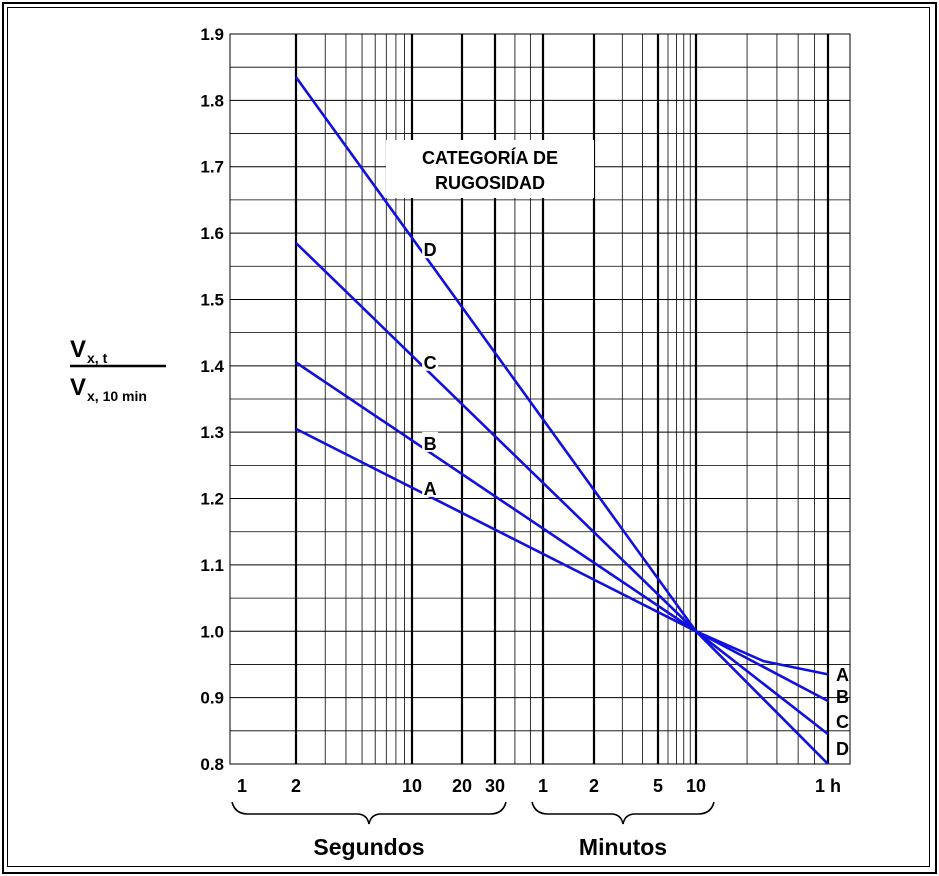  Describe the element at coordinates (212, 432) in the screenshot. I see `y-tick-label: 1.3` at that location.